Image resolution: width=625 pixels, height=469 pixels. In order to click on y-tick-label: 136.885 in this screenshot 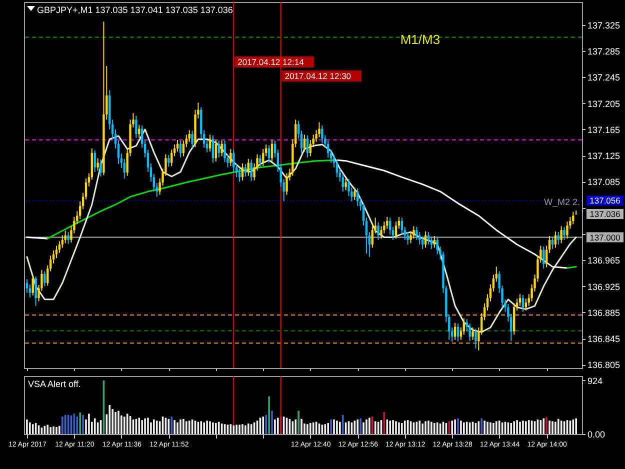, I will do `click(604, 313)`.